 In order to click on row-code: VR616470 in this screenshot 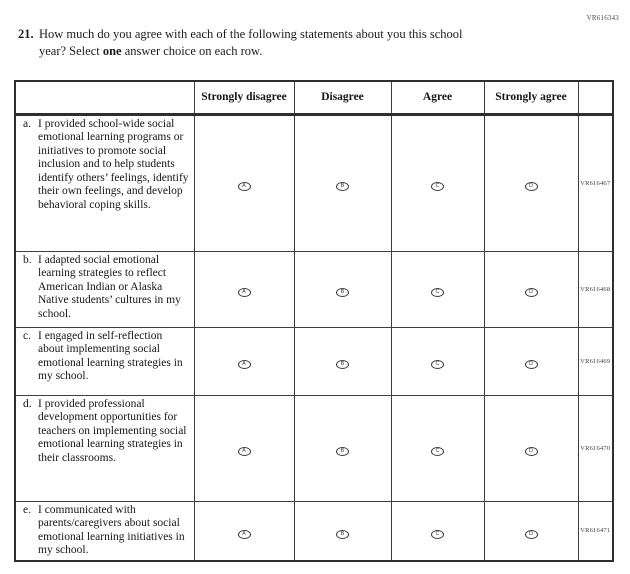, I will do `click(595, 448)`.